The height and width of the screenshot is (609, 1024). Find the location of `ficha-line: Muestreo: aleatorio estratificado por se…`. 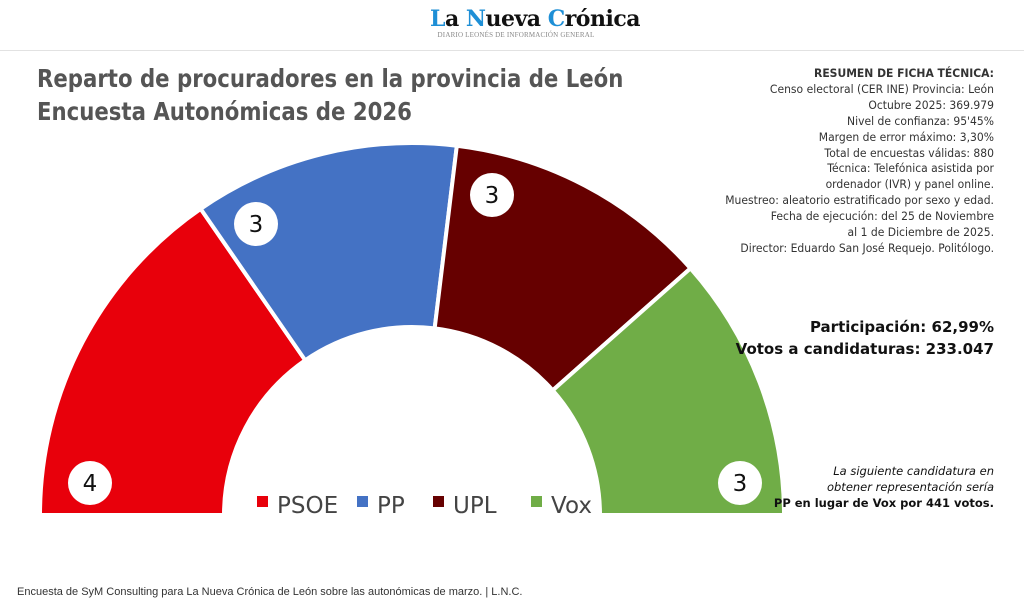

ficha-line: Muestreo: aleatorio estratificado por se… is located at coordinates (859, 200).